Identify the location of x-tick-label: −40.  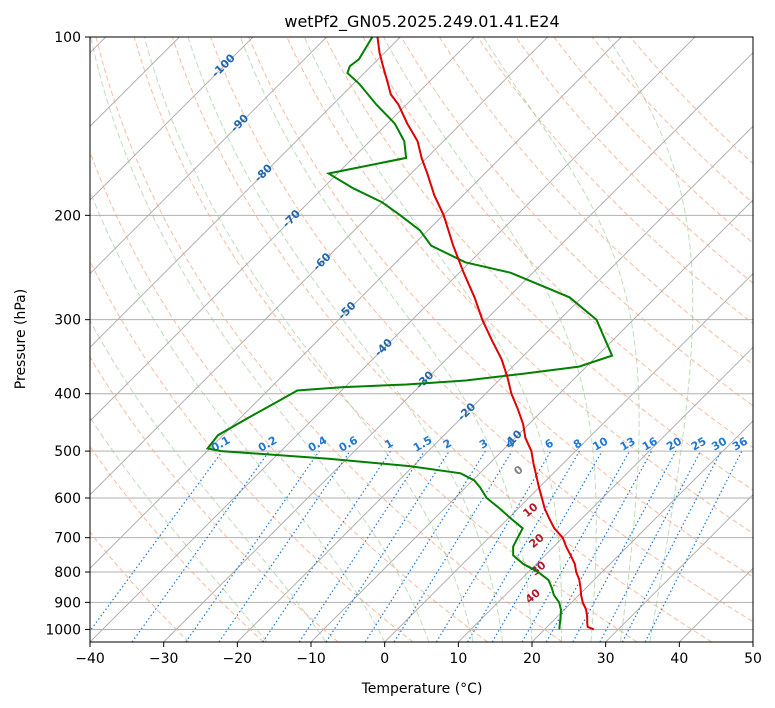
(90, 659).